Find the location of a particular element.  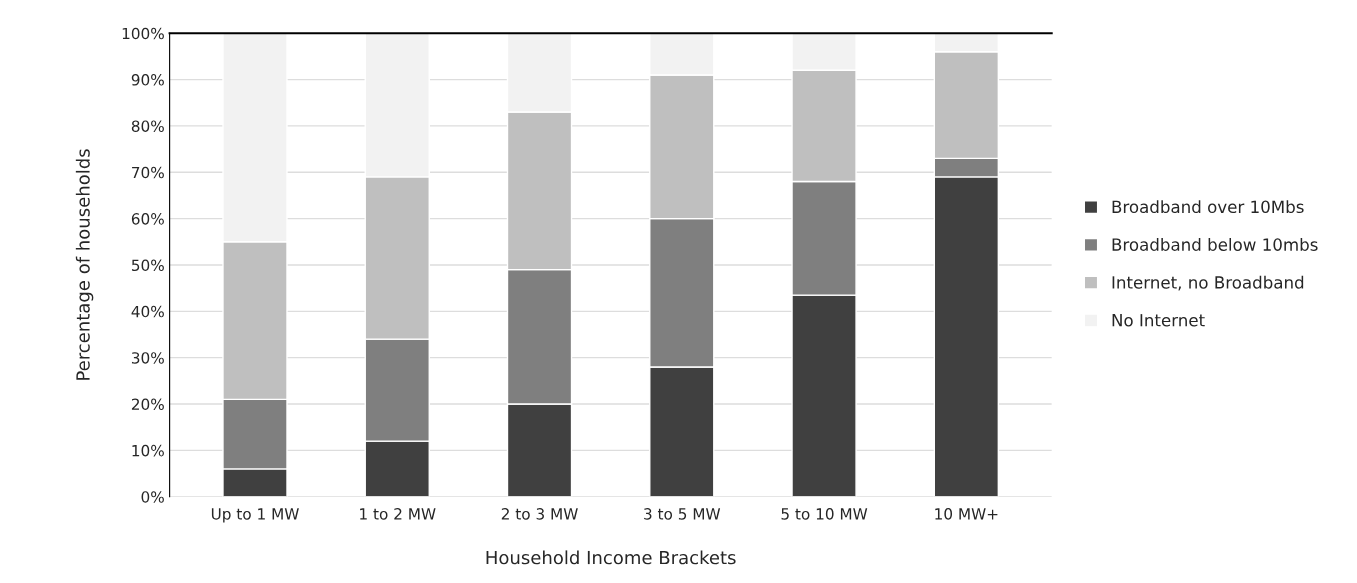

y-tick-label: 20% is located at coordinates (147, 404).